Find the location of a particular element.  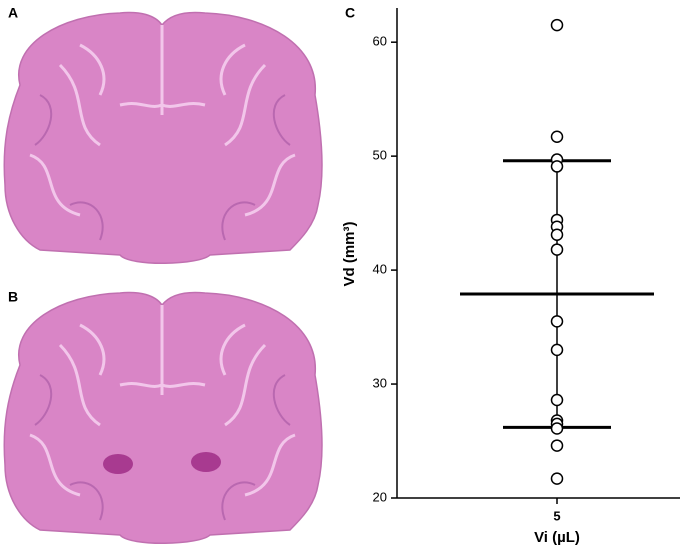

panel-label: B is located at coordinates (13, 297).